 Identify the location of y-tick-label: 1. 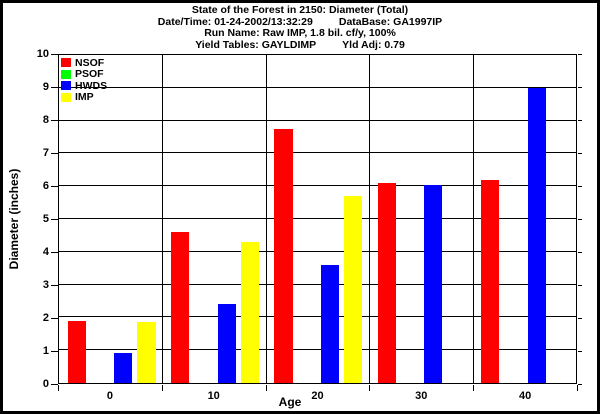
(45, 350).